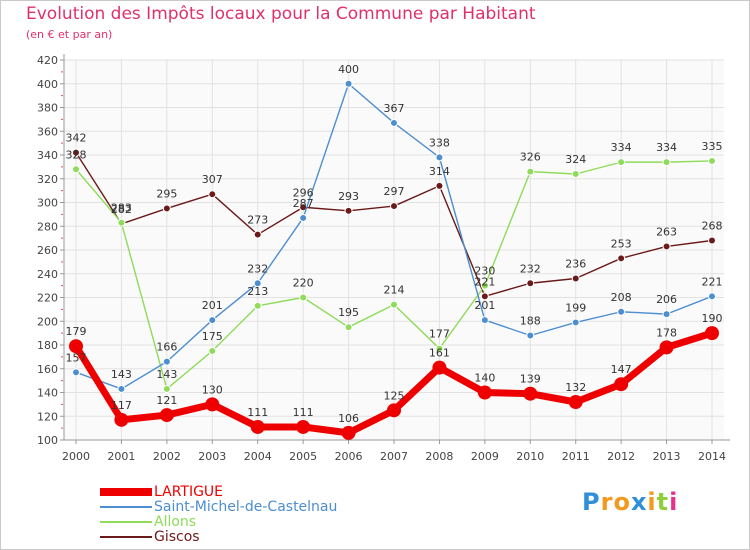 This screenshot has width=750, height=550. What do you see at coordinates (47, 274) in the screenshot?
I see `y-tick-label: 240` at bounding box center [47, 274].